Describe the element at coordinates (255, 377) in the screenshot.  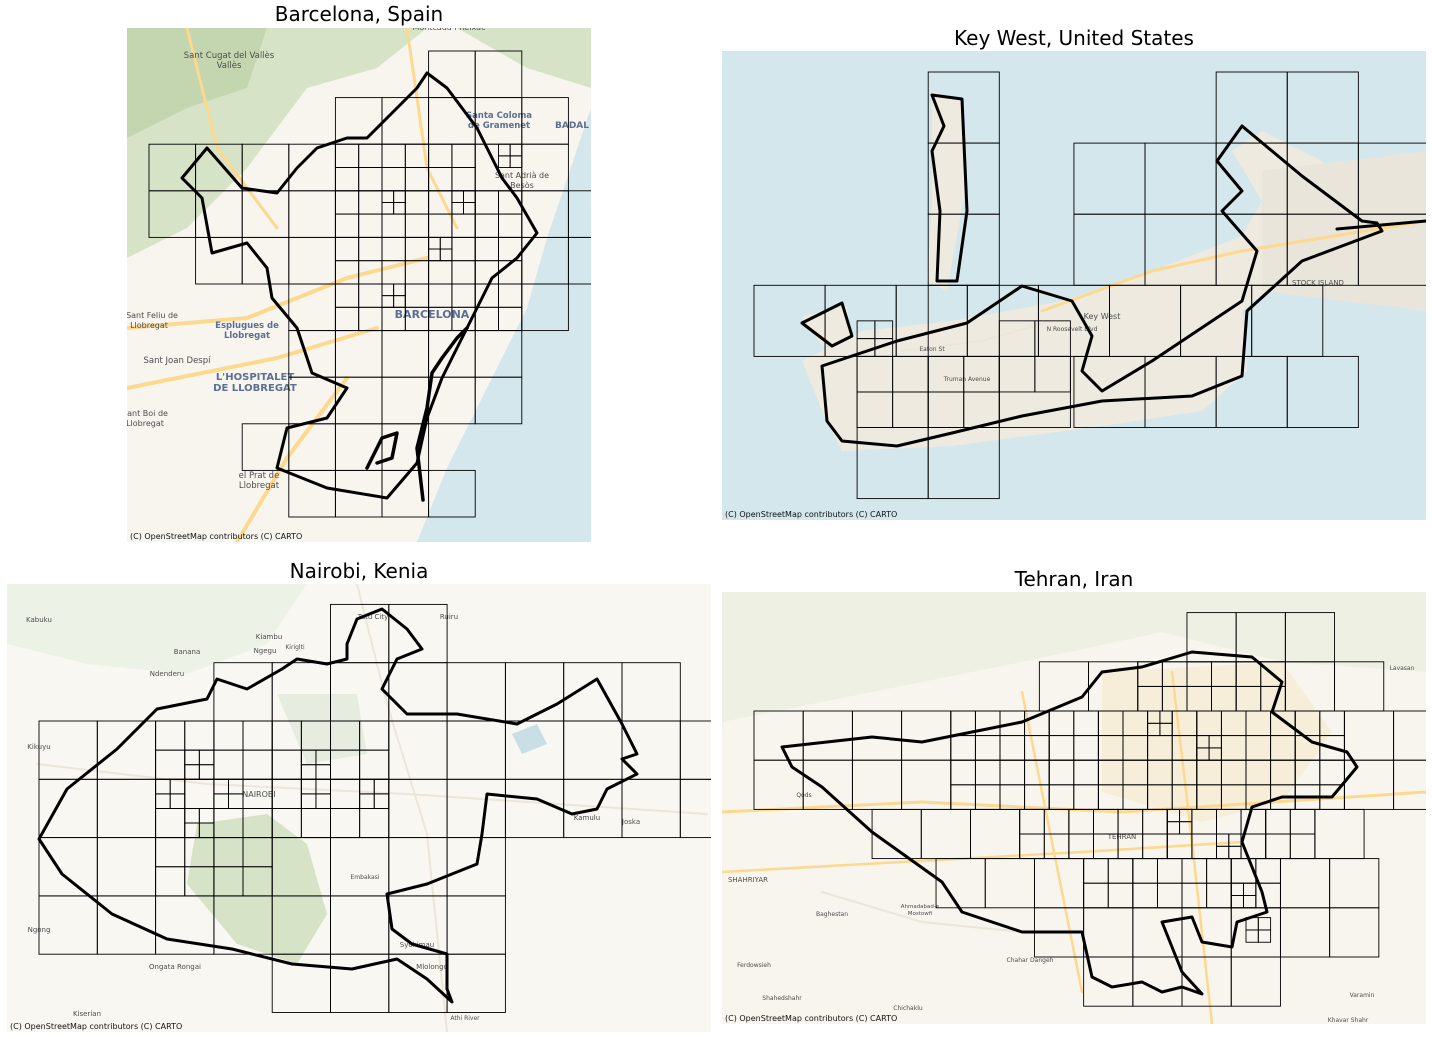
I see `place-label: L'HOSPITALET` at that location.